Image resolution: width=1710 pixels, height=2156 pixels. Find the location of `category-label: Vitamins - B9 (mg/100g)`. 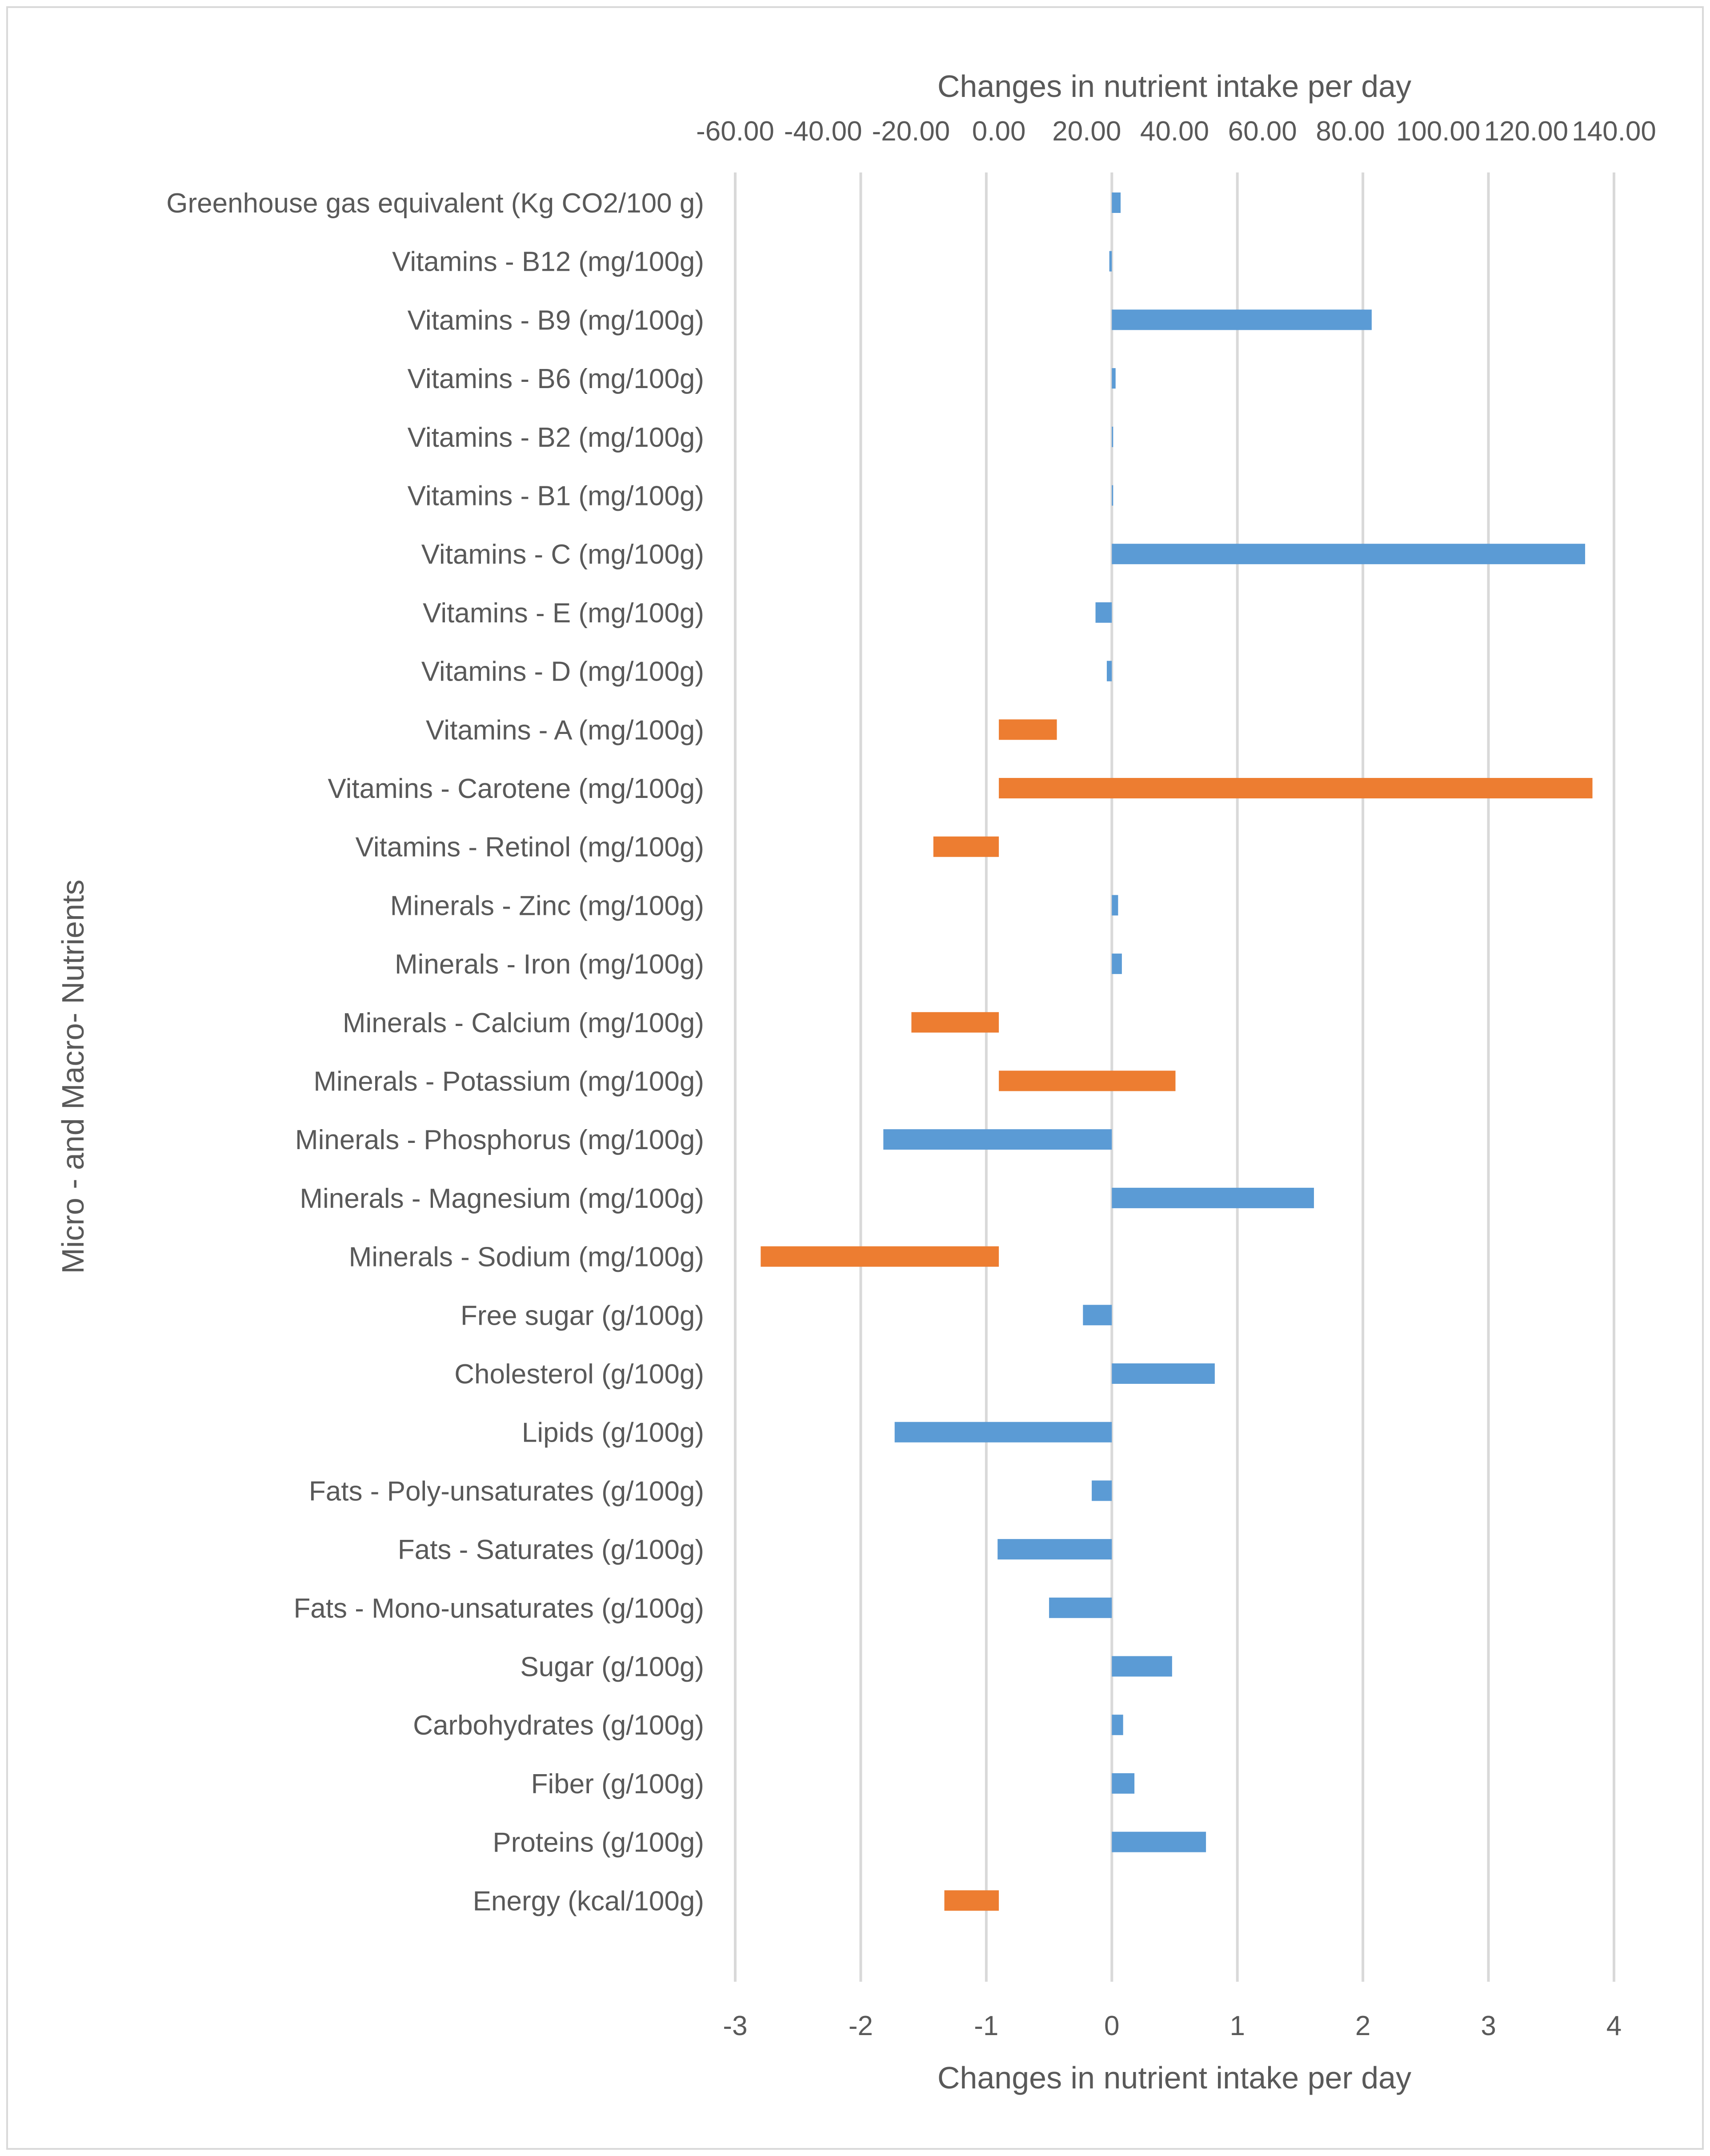

category-label: Vitamins - B9 (mg/100g) is located at coordinates (556, 321).